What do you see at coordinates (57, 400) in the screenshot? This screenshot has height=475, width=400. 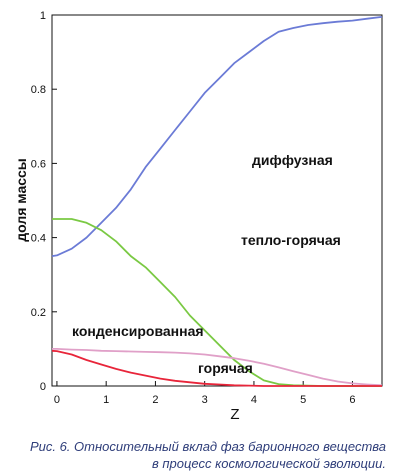 I see `x-tick-label: 0` at bounding box center [57, 400].